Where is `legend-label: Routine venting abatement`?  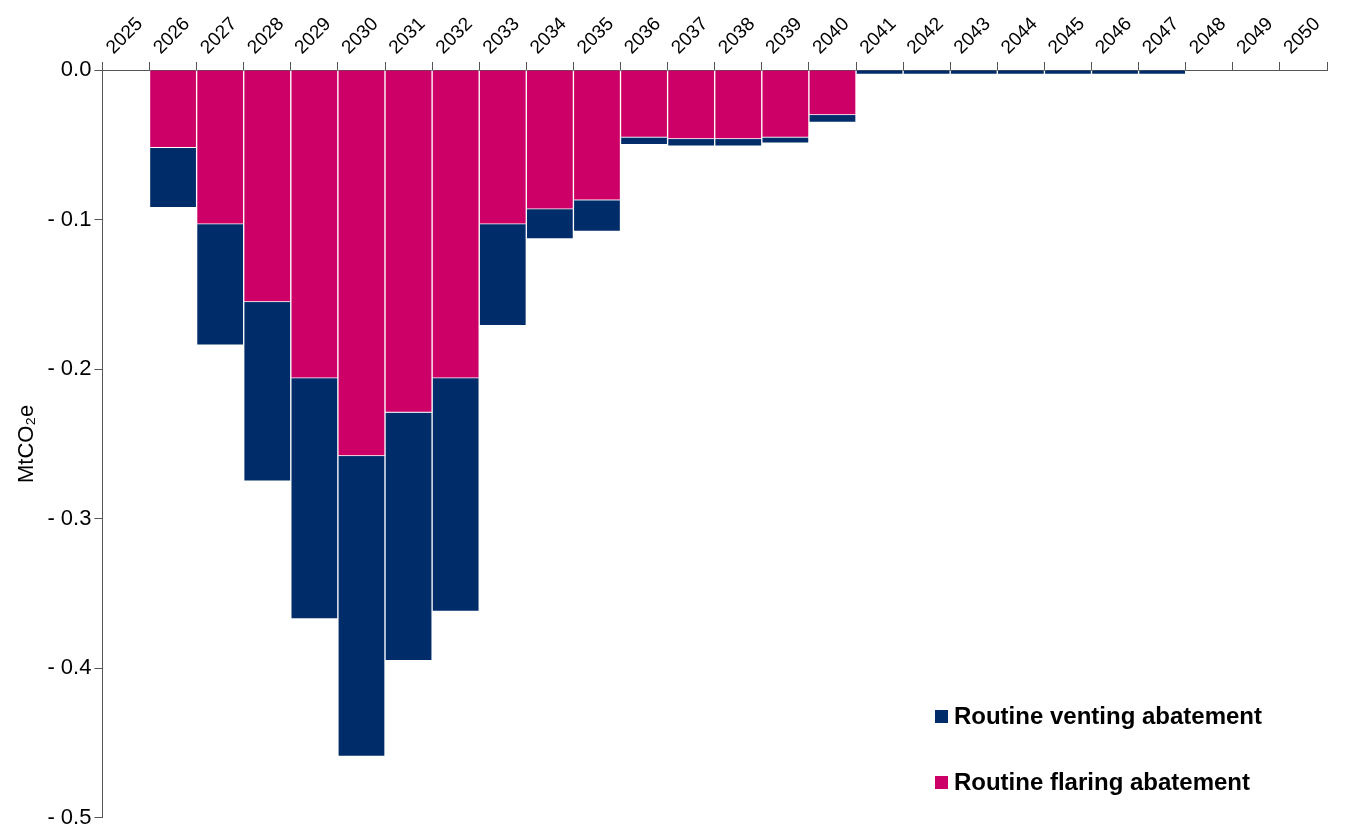 legend-label: Routine venting abatement is located at coordinates (1107, 716).